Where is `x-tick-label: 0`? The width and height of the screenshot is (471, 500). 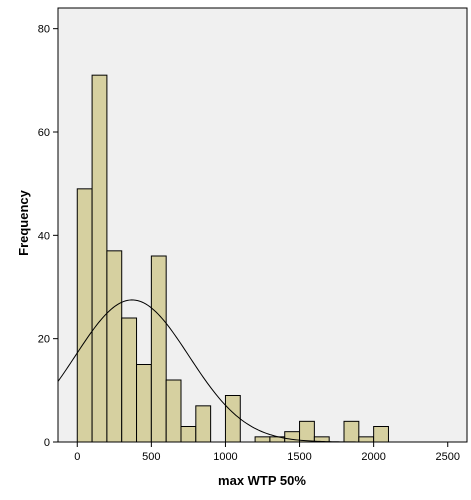 x-tick-label: 0 is located at coordinates (77, 457).